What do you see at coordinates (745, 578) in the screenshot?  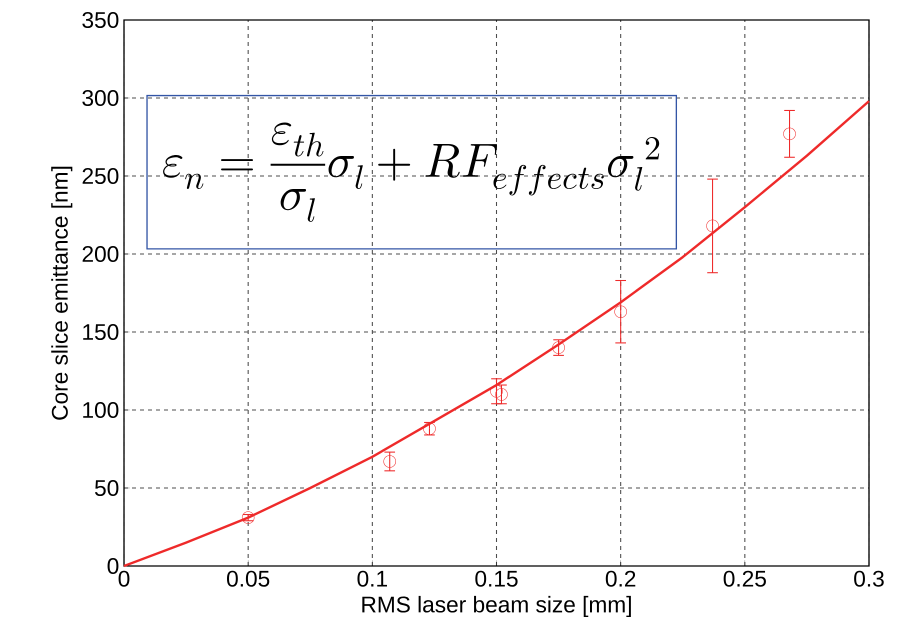 I see `x-tick-label: 0.25` at bounding box center [745, 578].